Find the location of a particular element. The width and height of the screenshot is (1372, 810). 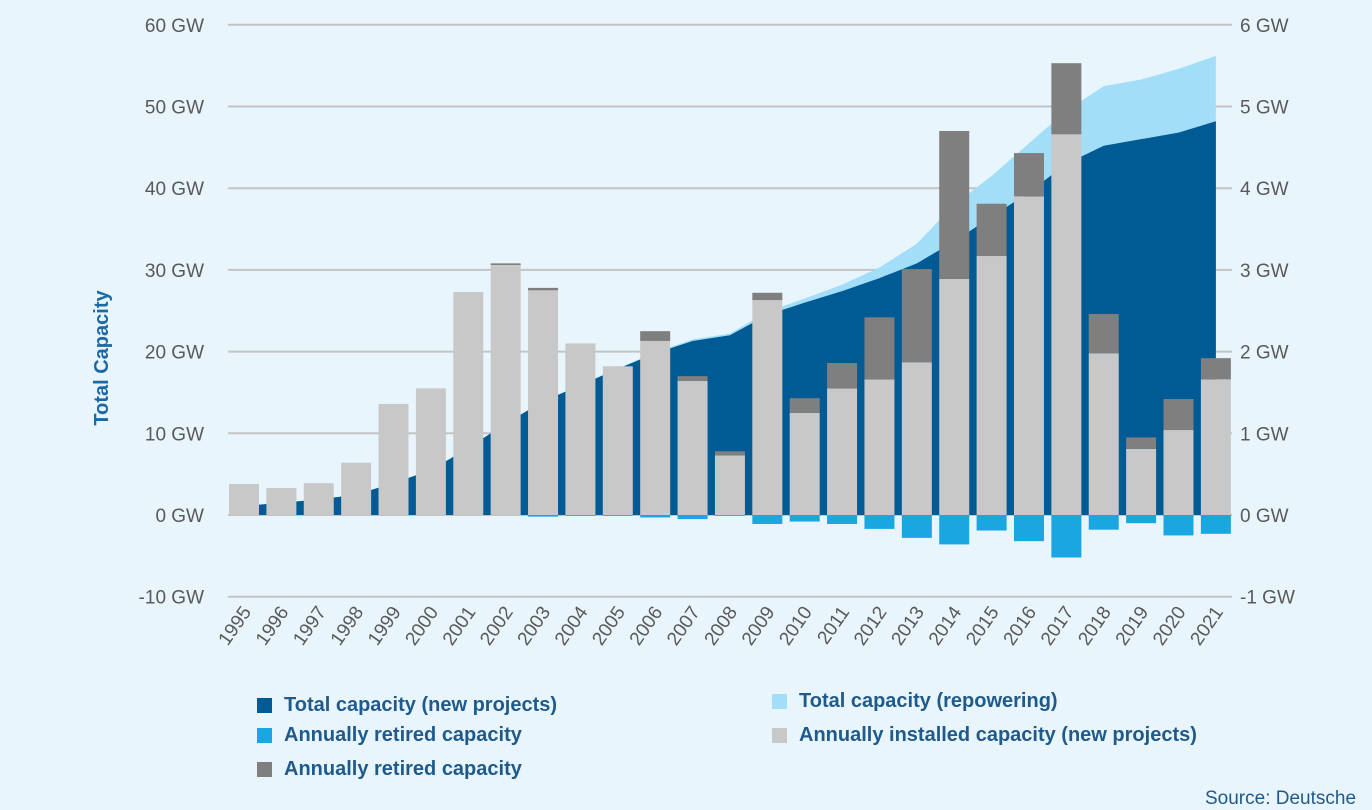

right-tick-label: -1 GW is located at coordinates (1267, 598).